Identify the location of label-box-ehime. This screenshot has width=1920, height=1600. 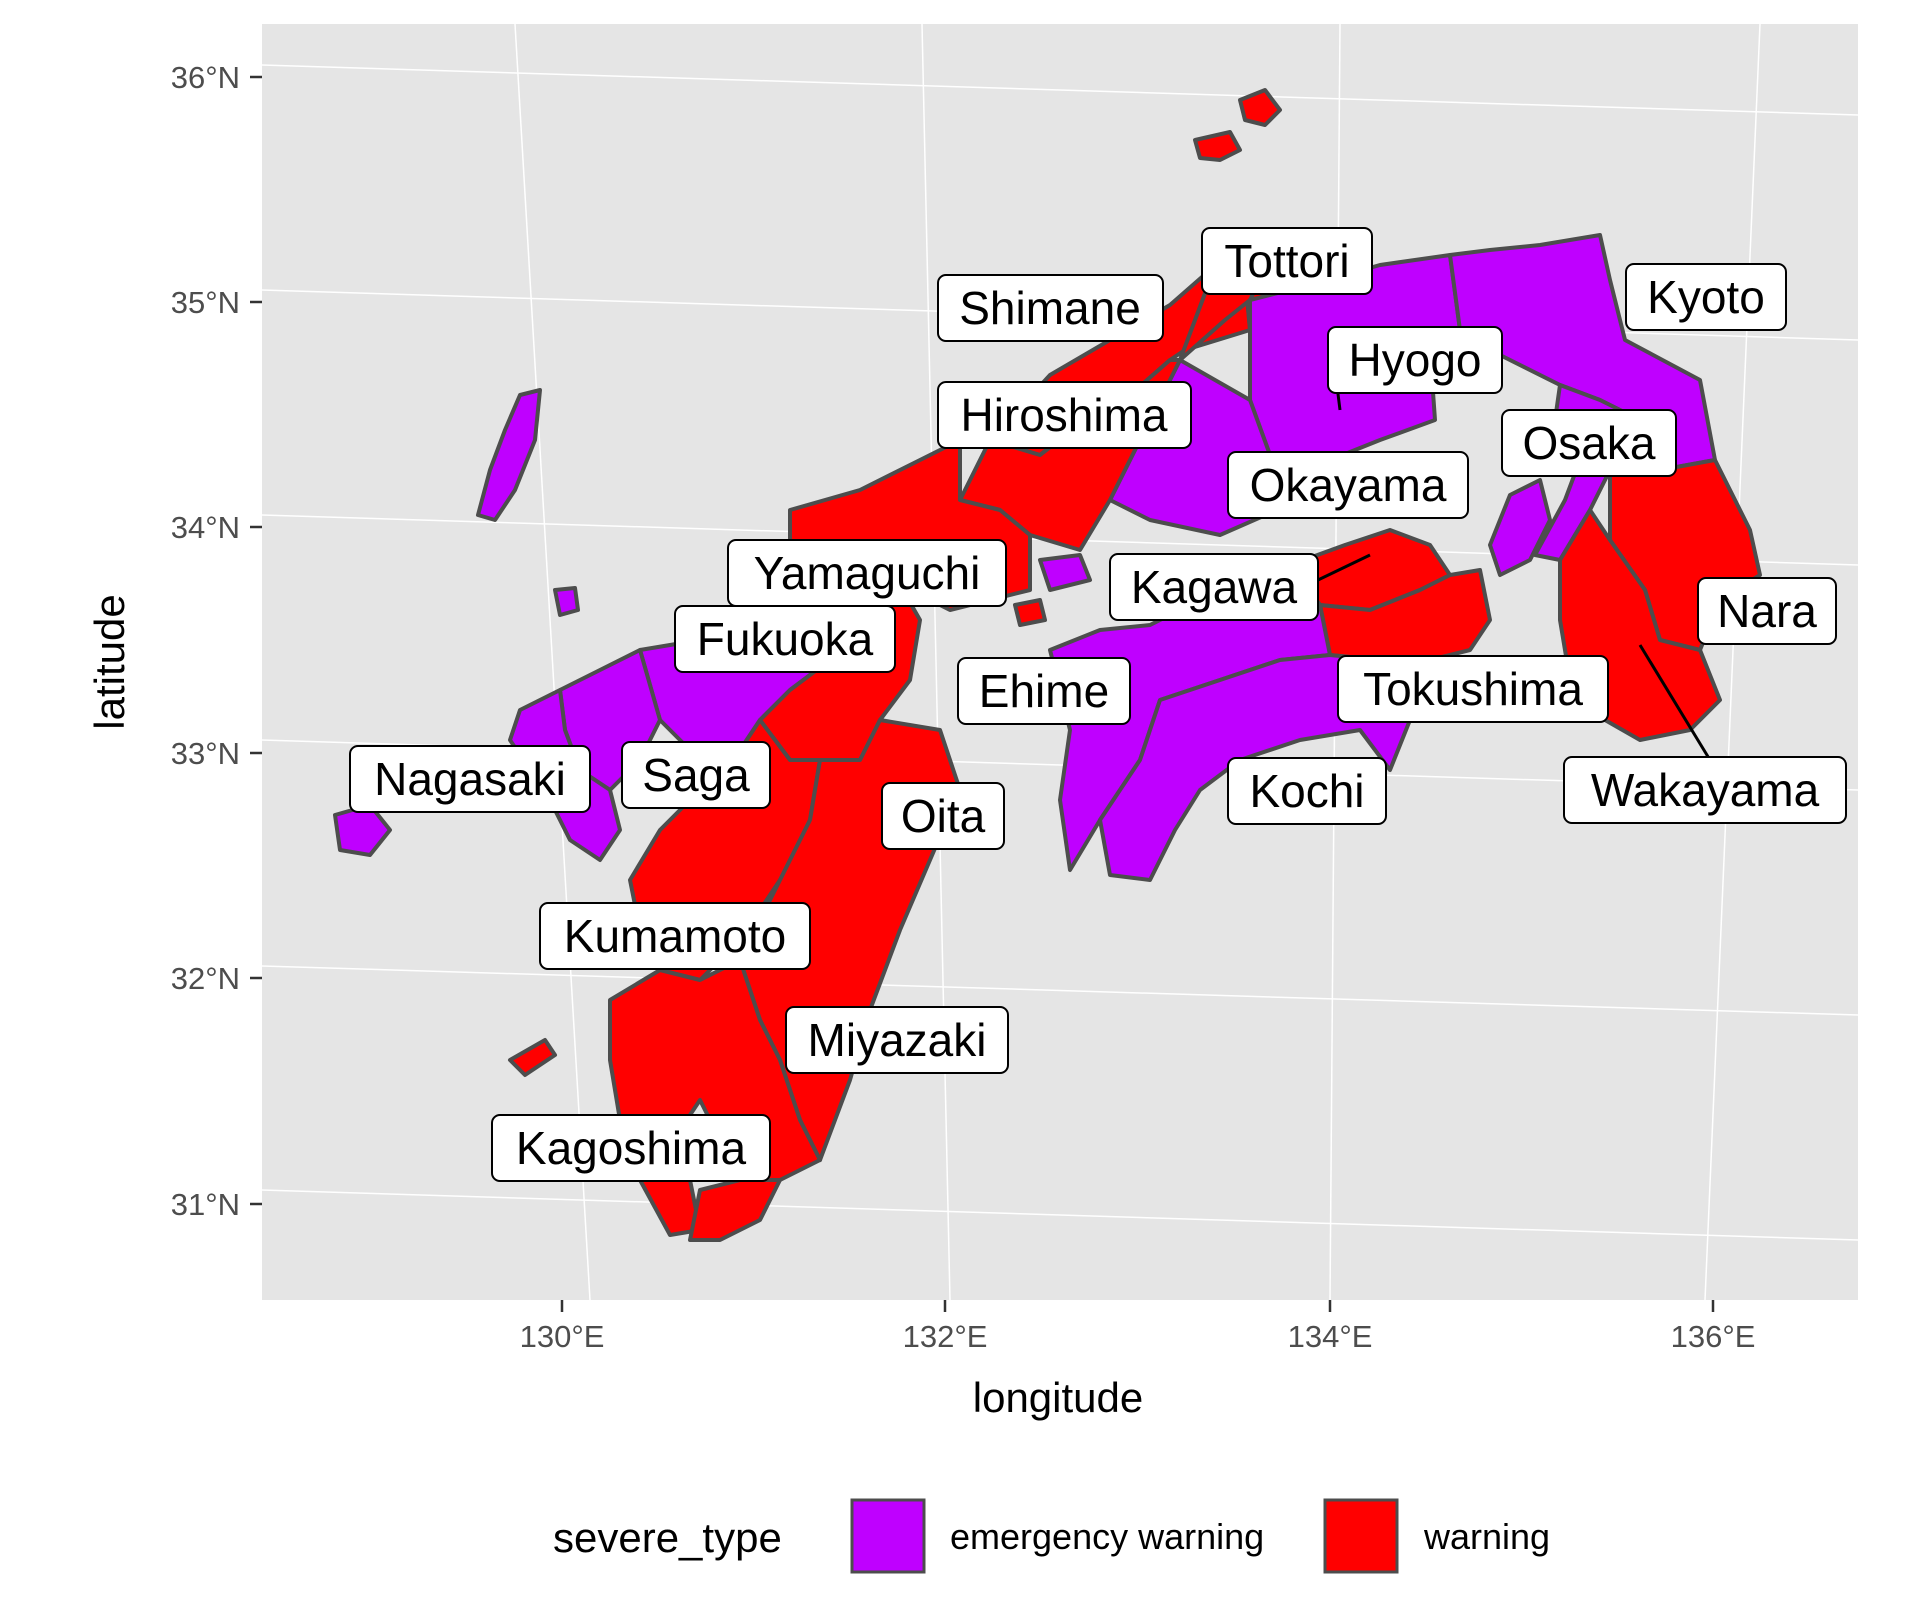
(1044, 691).